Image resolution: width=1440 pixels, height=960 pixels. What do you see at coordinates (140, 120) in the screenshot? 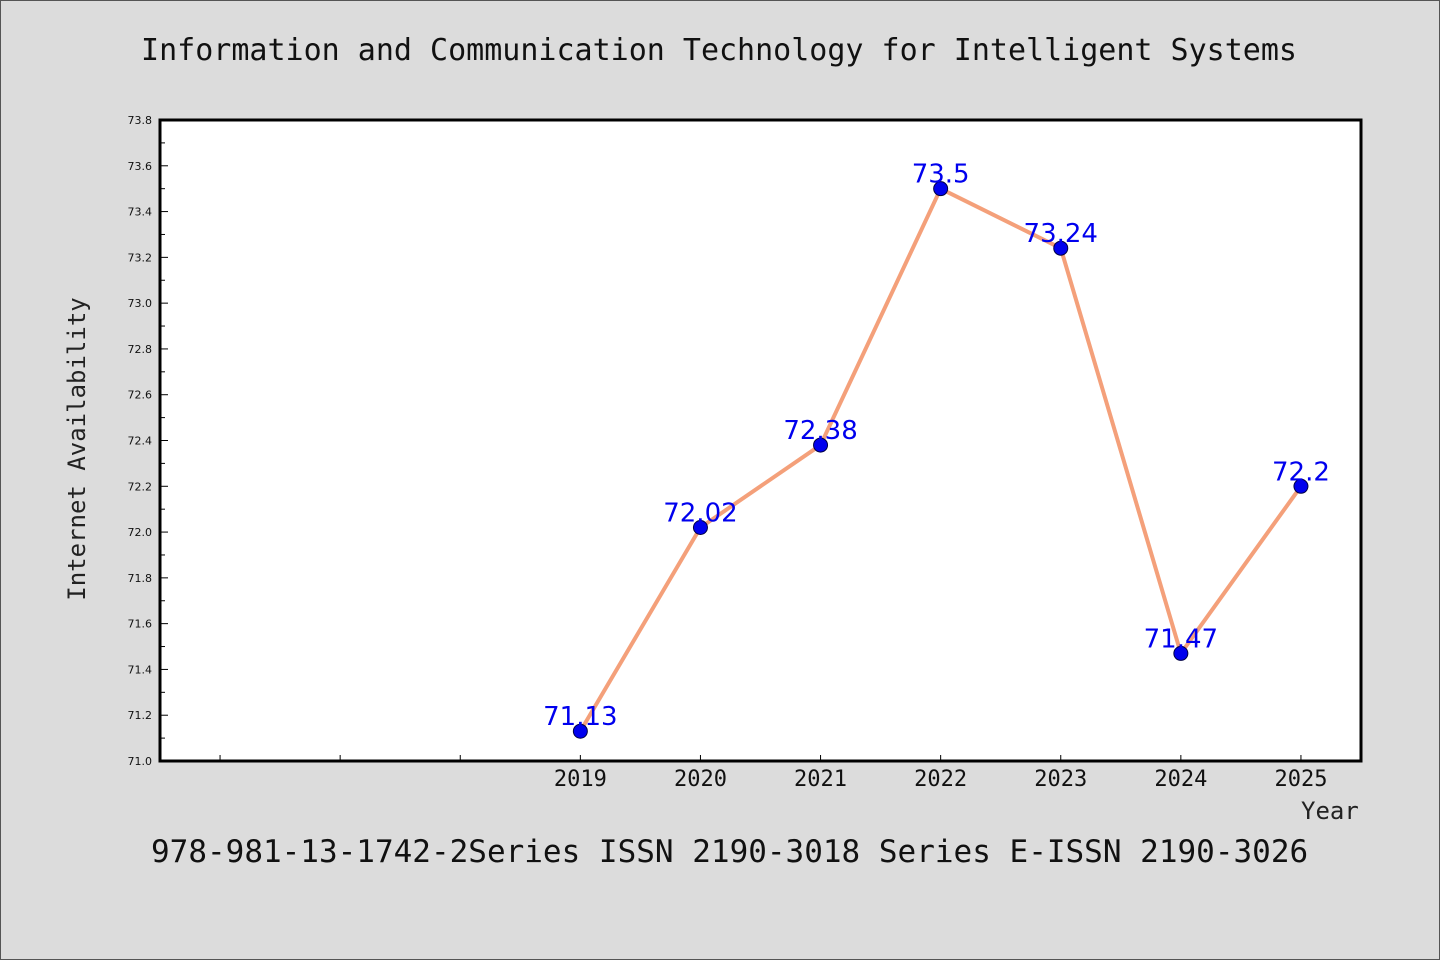
I see `y-tick-label: 73.8` at bounding box center [140, 120].